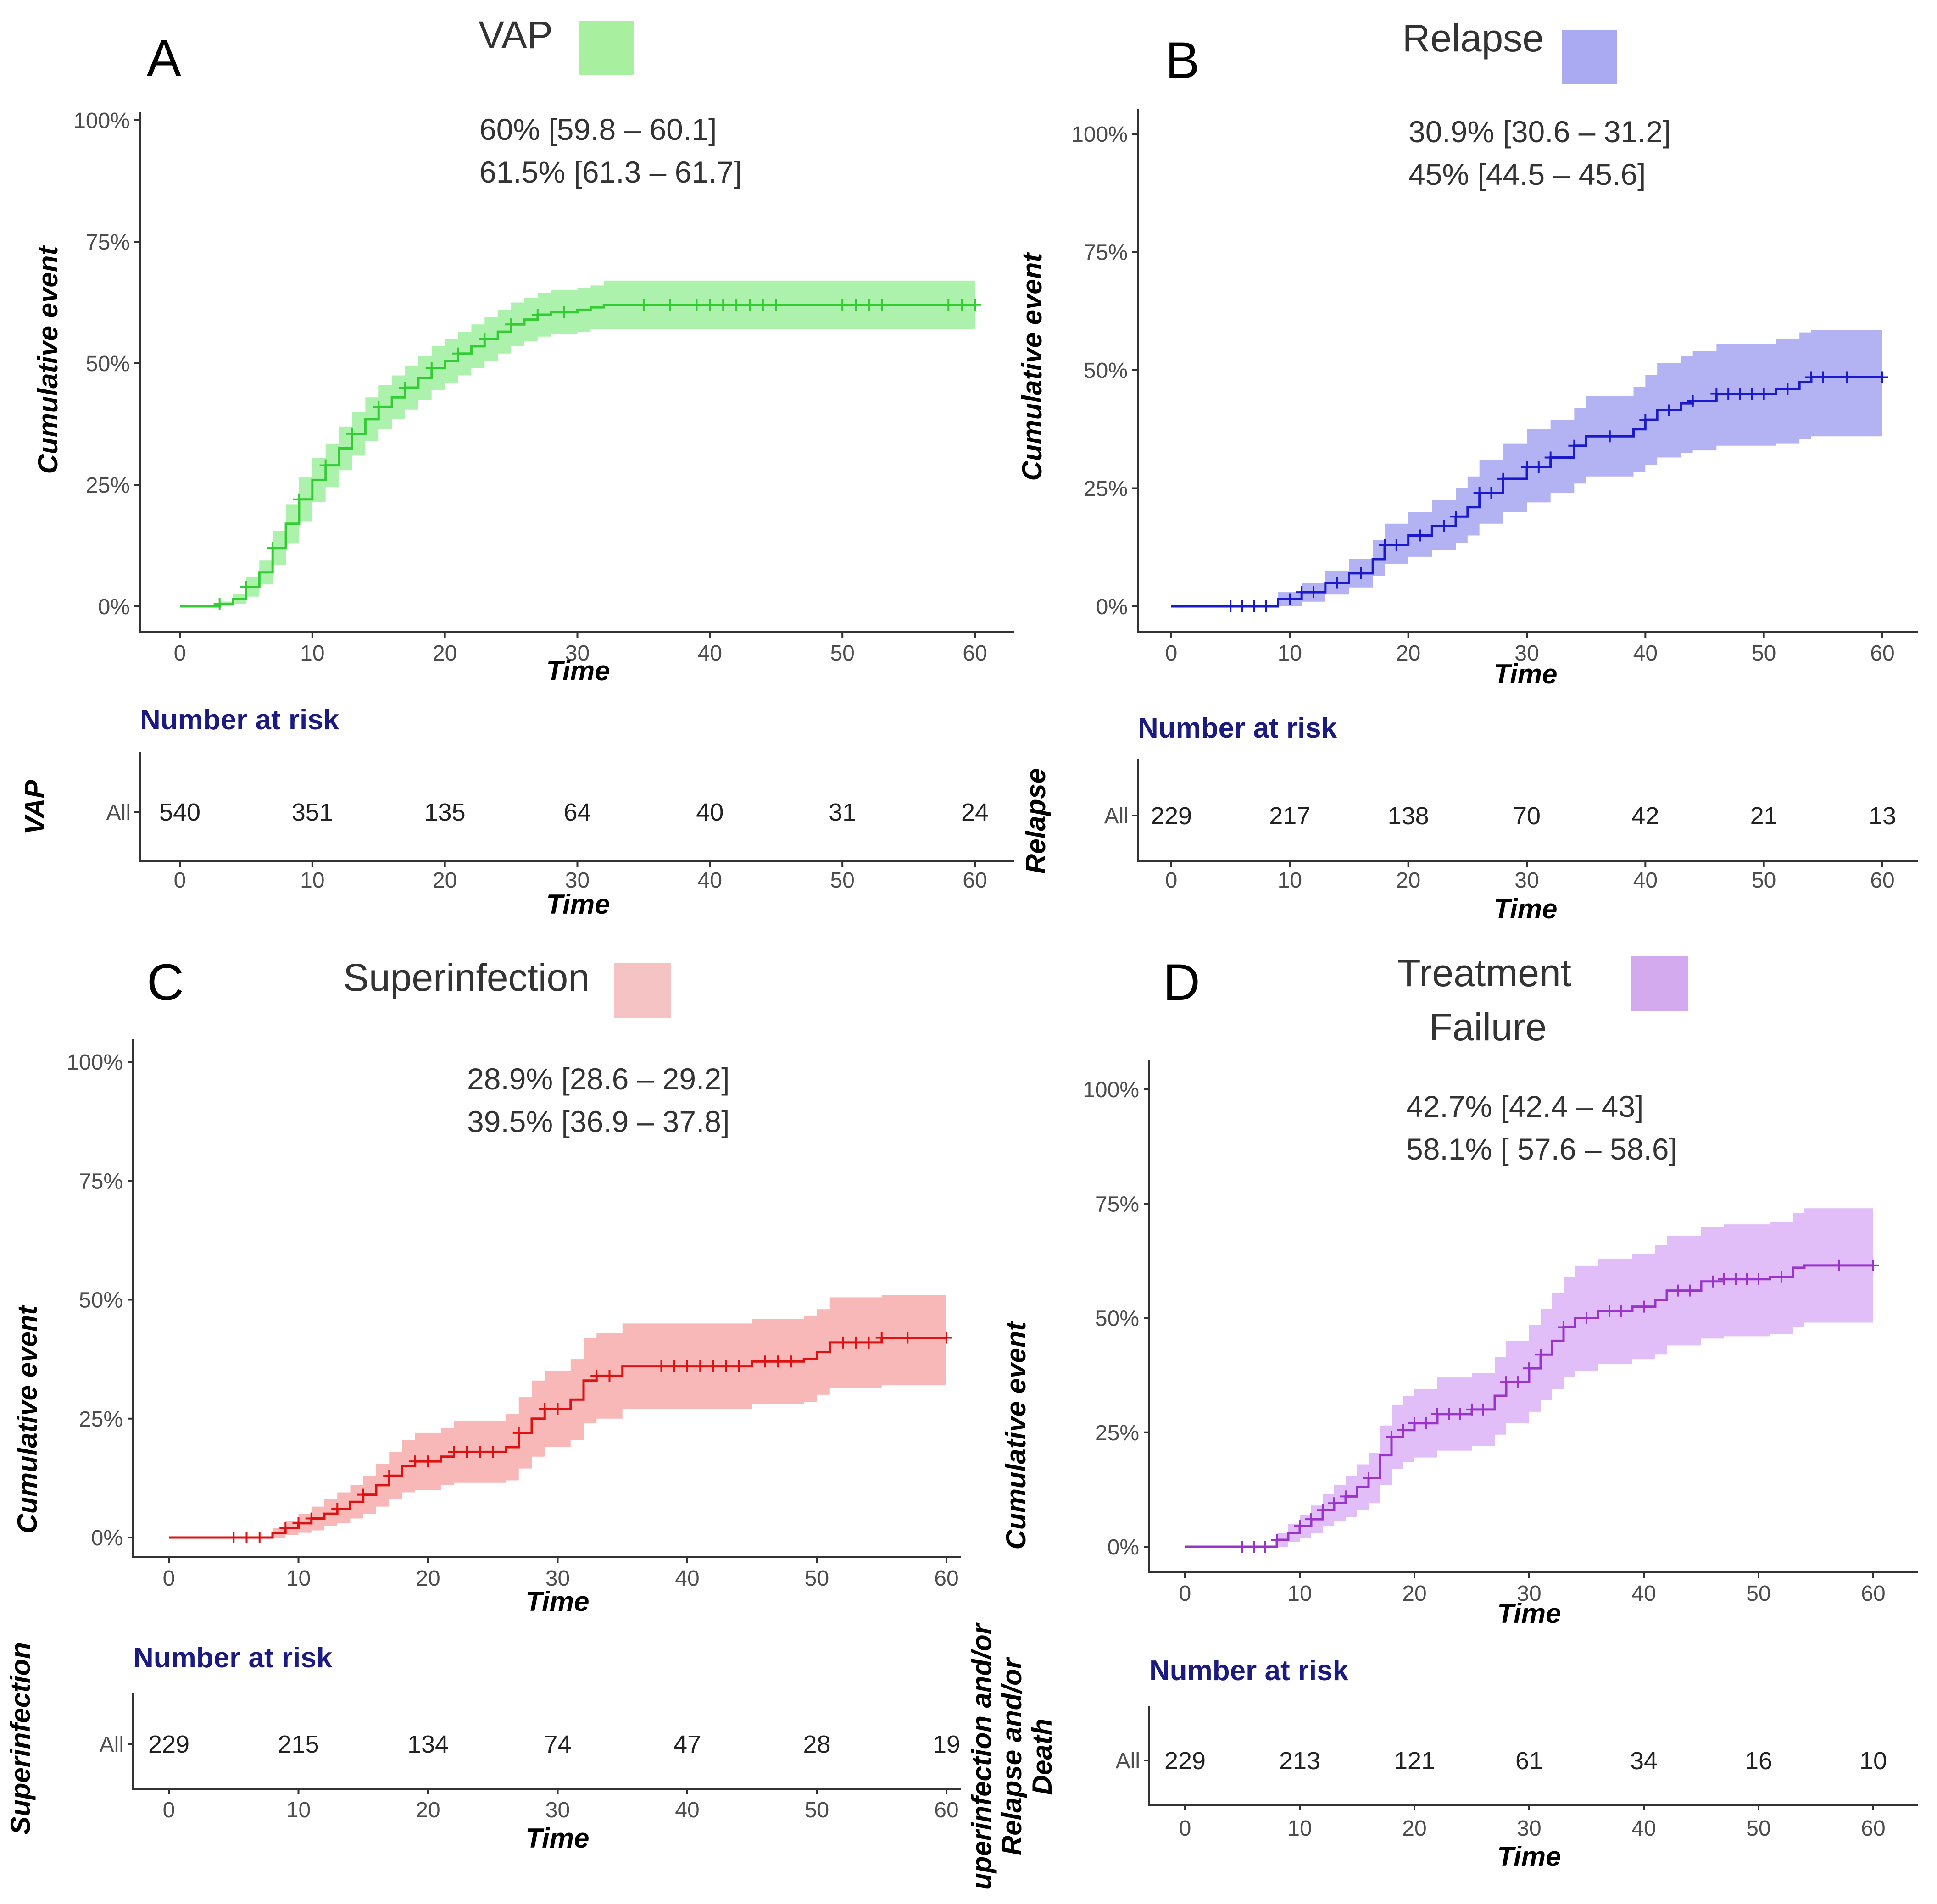 The height and width of the screenshot is (1904, 1937). Describe the element at coordinates (1527, 816) in the screenshot. I see `risk-count: 70` at that location.